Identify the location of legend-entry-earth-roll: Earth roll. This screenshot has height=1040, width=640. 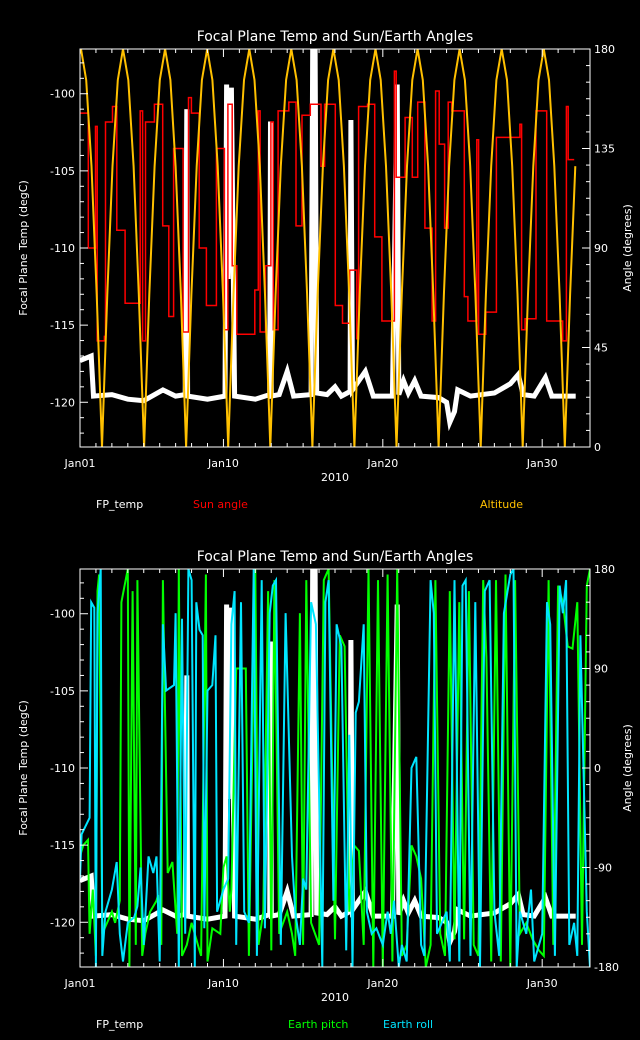
(408, 1024).